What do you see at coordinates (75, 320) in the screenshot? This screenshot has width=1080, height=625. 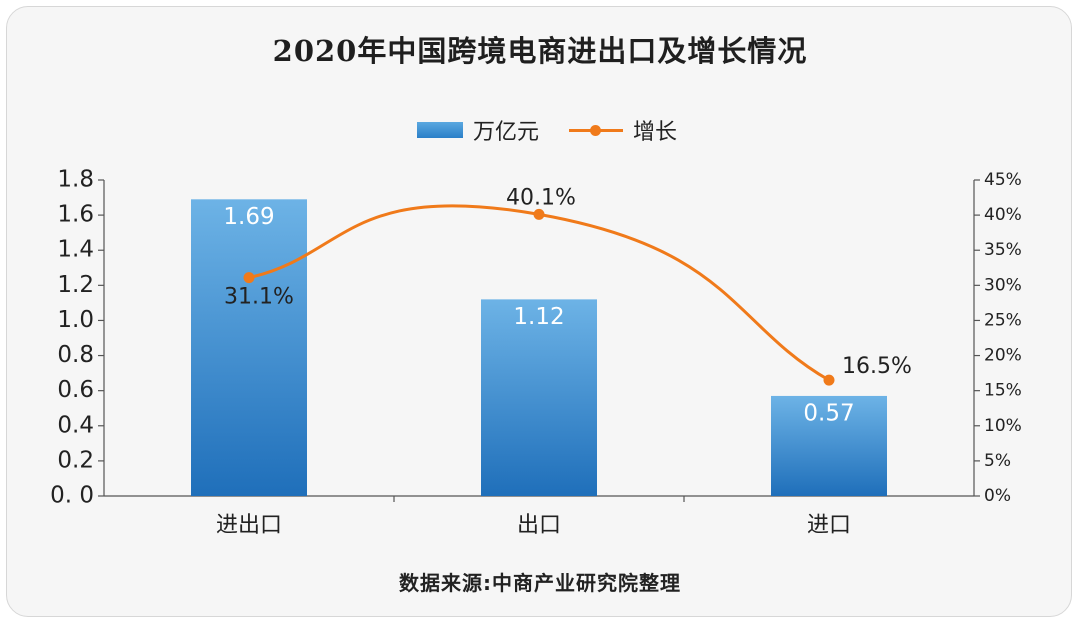 I see `y-left-tick-label: 1.0` at bounding box center [75, 320].